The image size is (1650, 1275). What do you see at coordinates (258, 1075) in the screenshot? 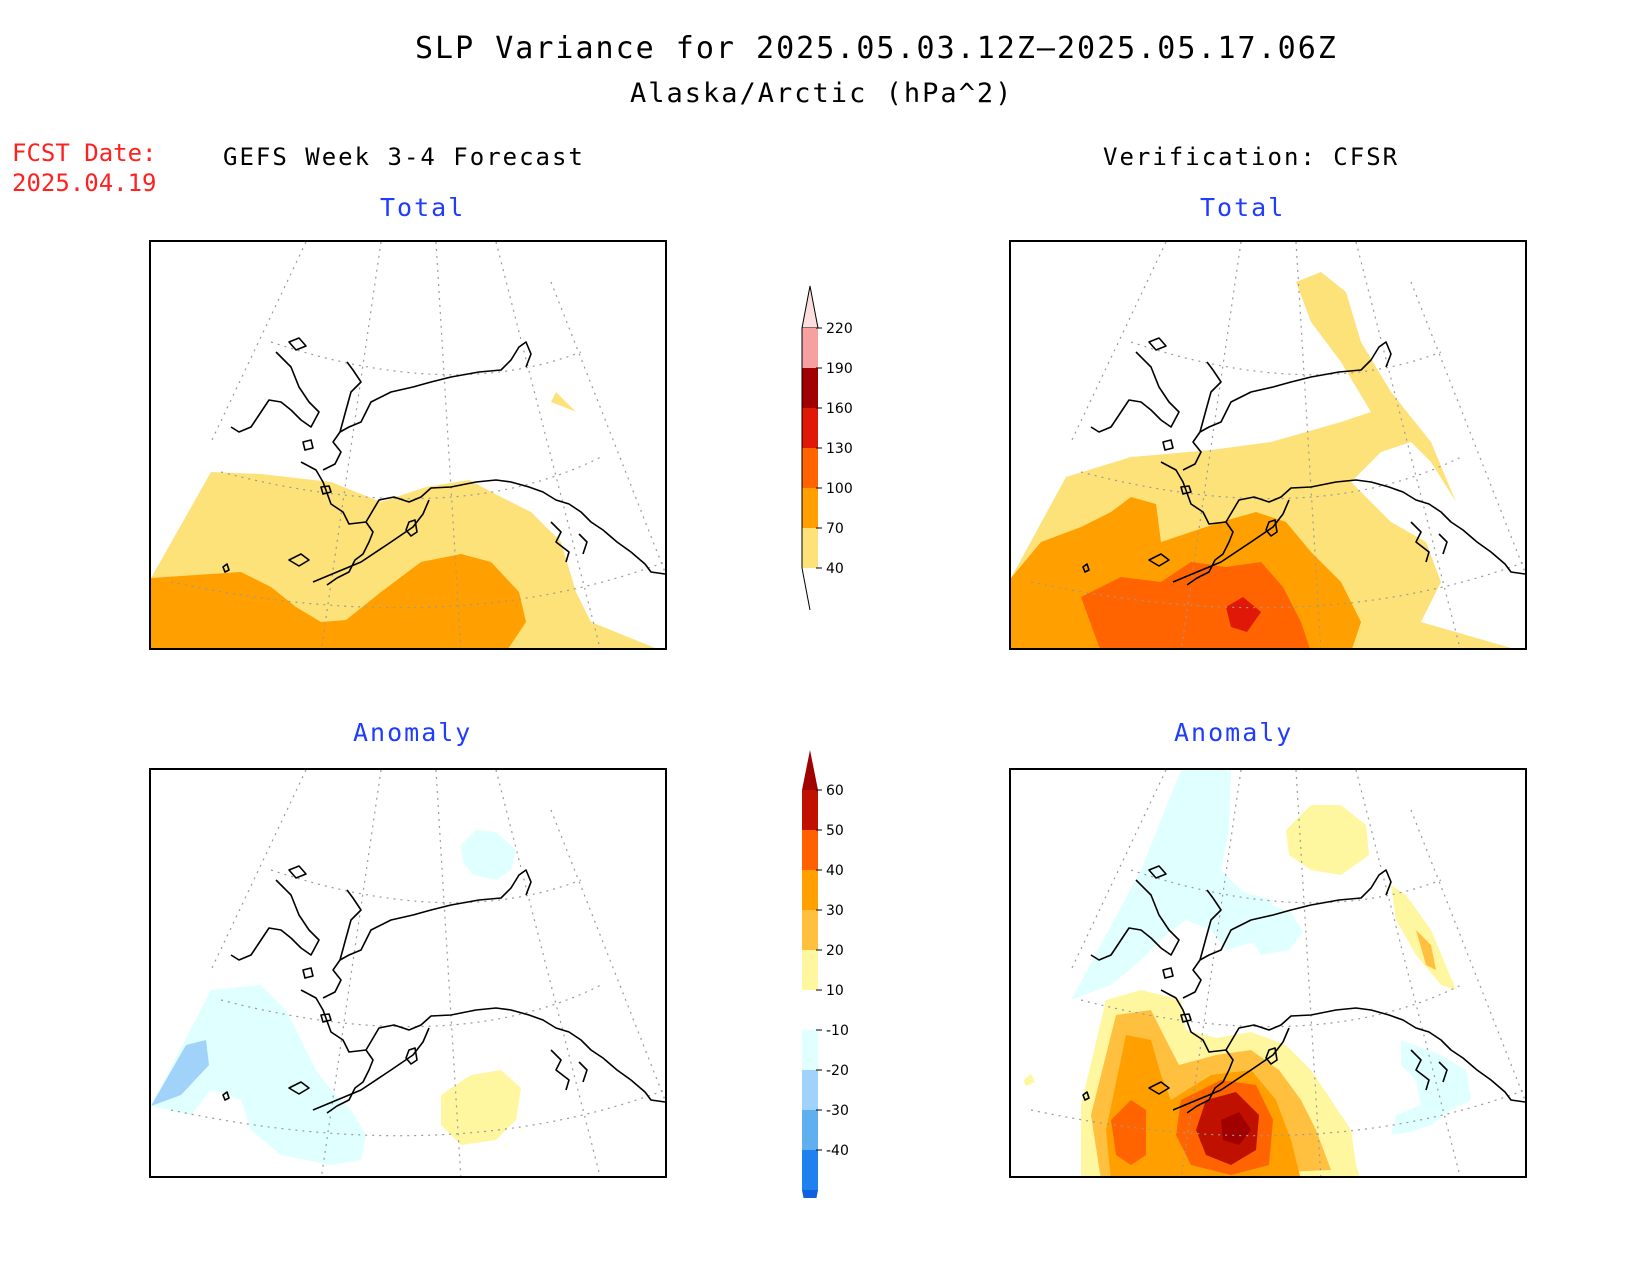
I see `anomaly-minus10-minus20` at bounding box center [258, 1075].